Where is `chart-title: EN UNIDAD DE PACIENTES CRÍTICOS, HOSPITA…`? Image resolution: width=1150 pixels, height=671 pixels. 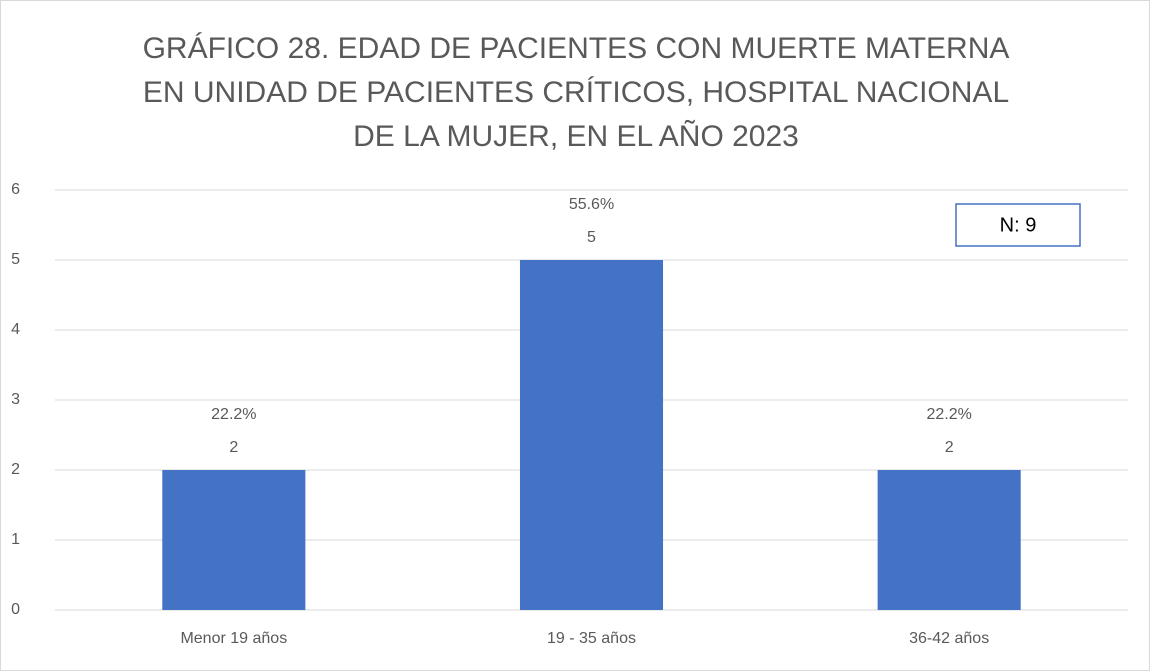 chart-title: EN UNIDAD DE PACIENTES CRÍTICOS, HOSPITA… is located at coordinates (576, 92).